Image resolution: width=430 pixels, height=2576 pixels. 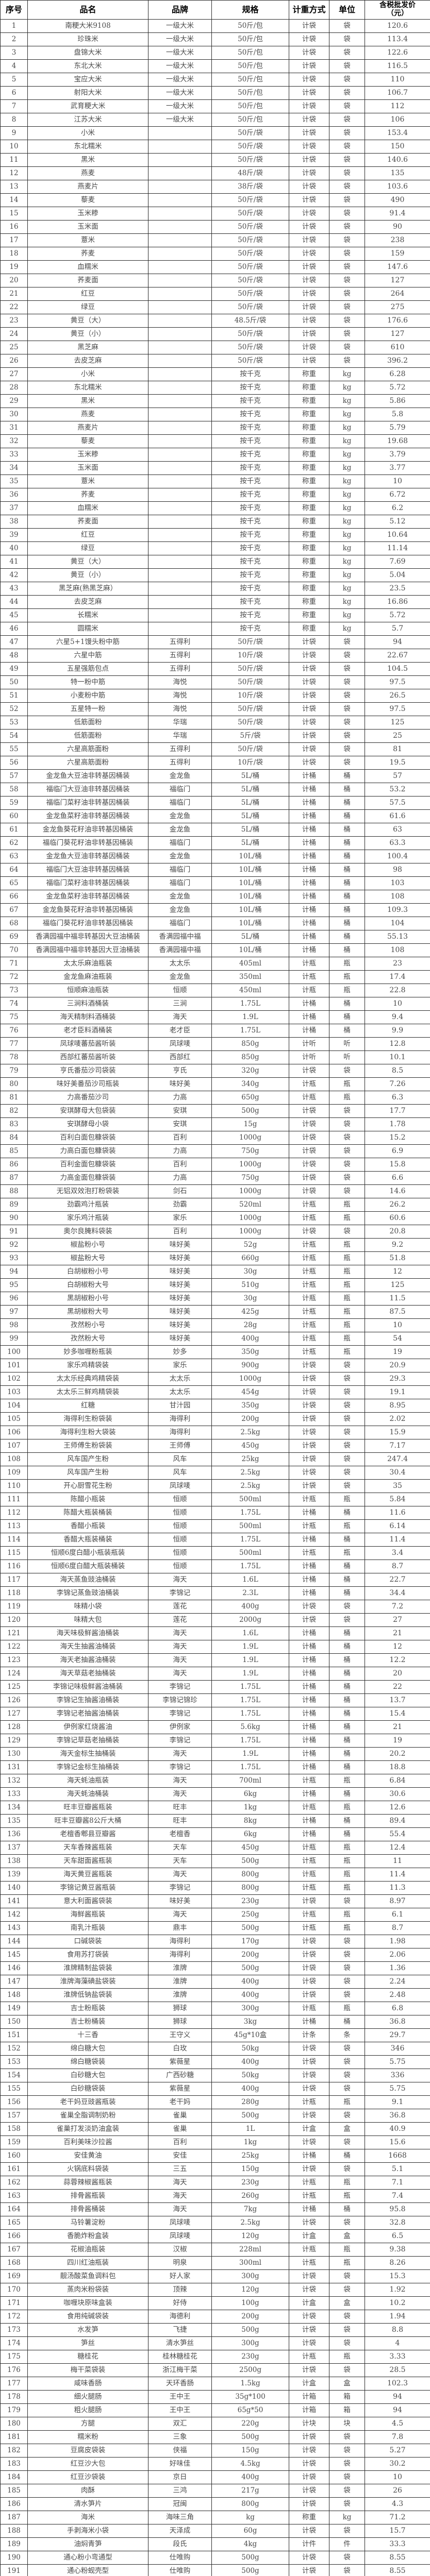 I want to click on table-row: 123 海天老抽酱油桶装 海天 1.9L 计桶桶 12.2, so click(x=215, y=1660).